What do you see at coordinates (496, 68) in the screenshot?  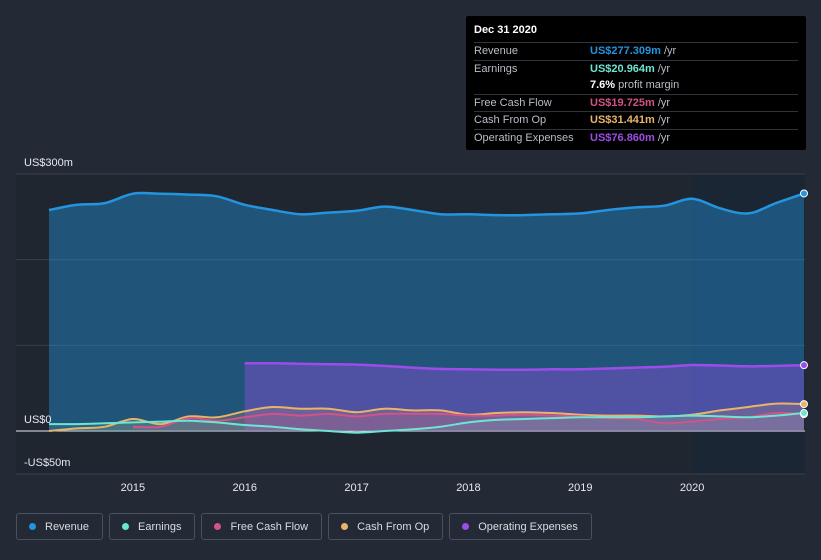 I see `tooltip-label: Earnings` at bounding box center [496, 68].